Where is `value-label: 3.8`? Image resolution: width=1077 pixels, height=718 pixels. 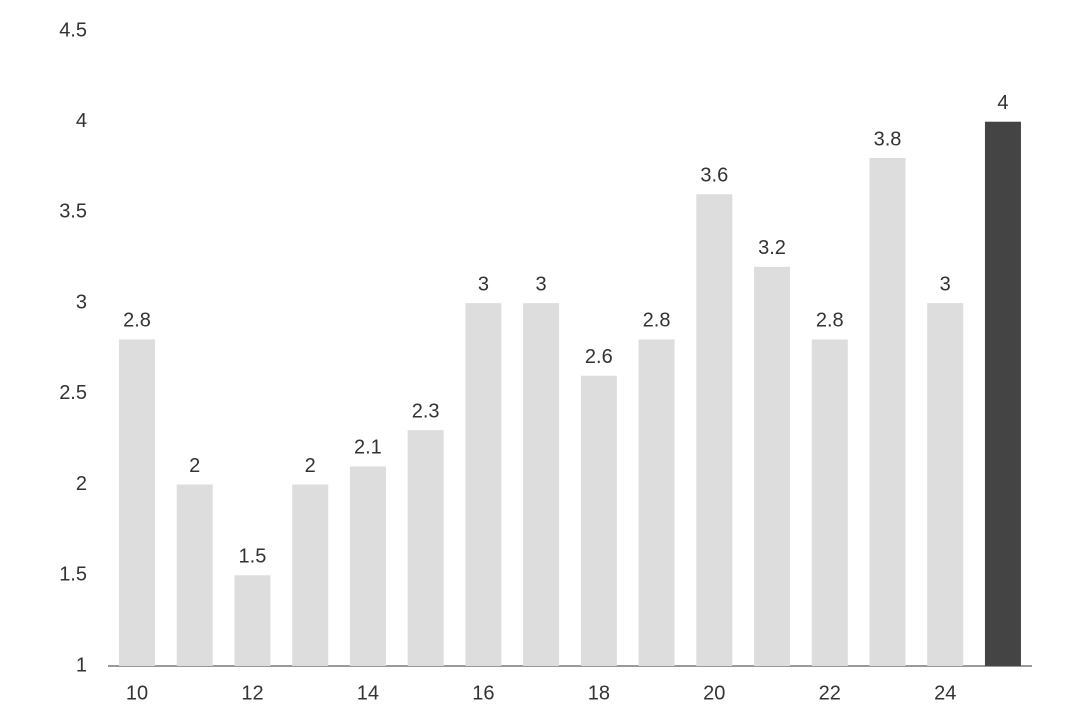 value-label: 3.8 is located at coordinates (888, 139).